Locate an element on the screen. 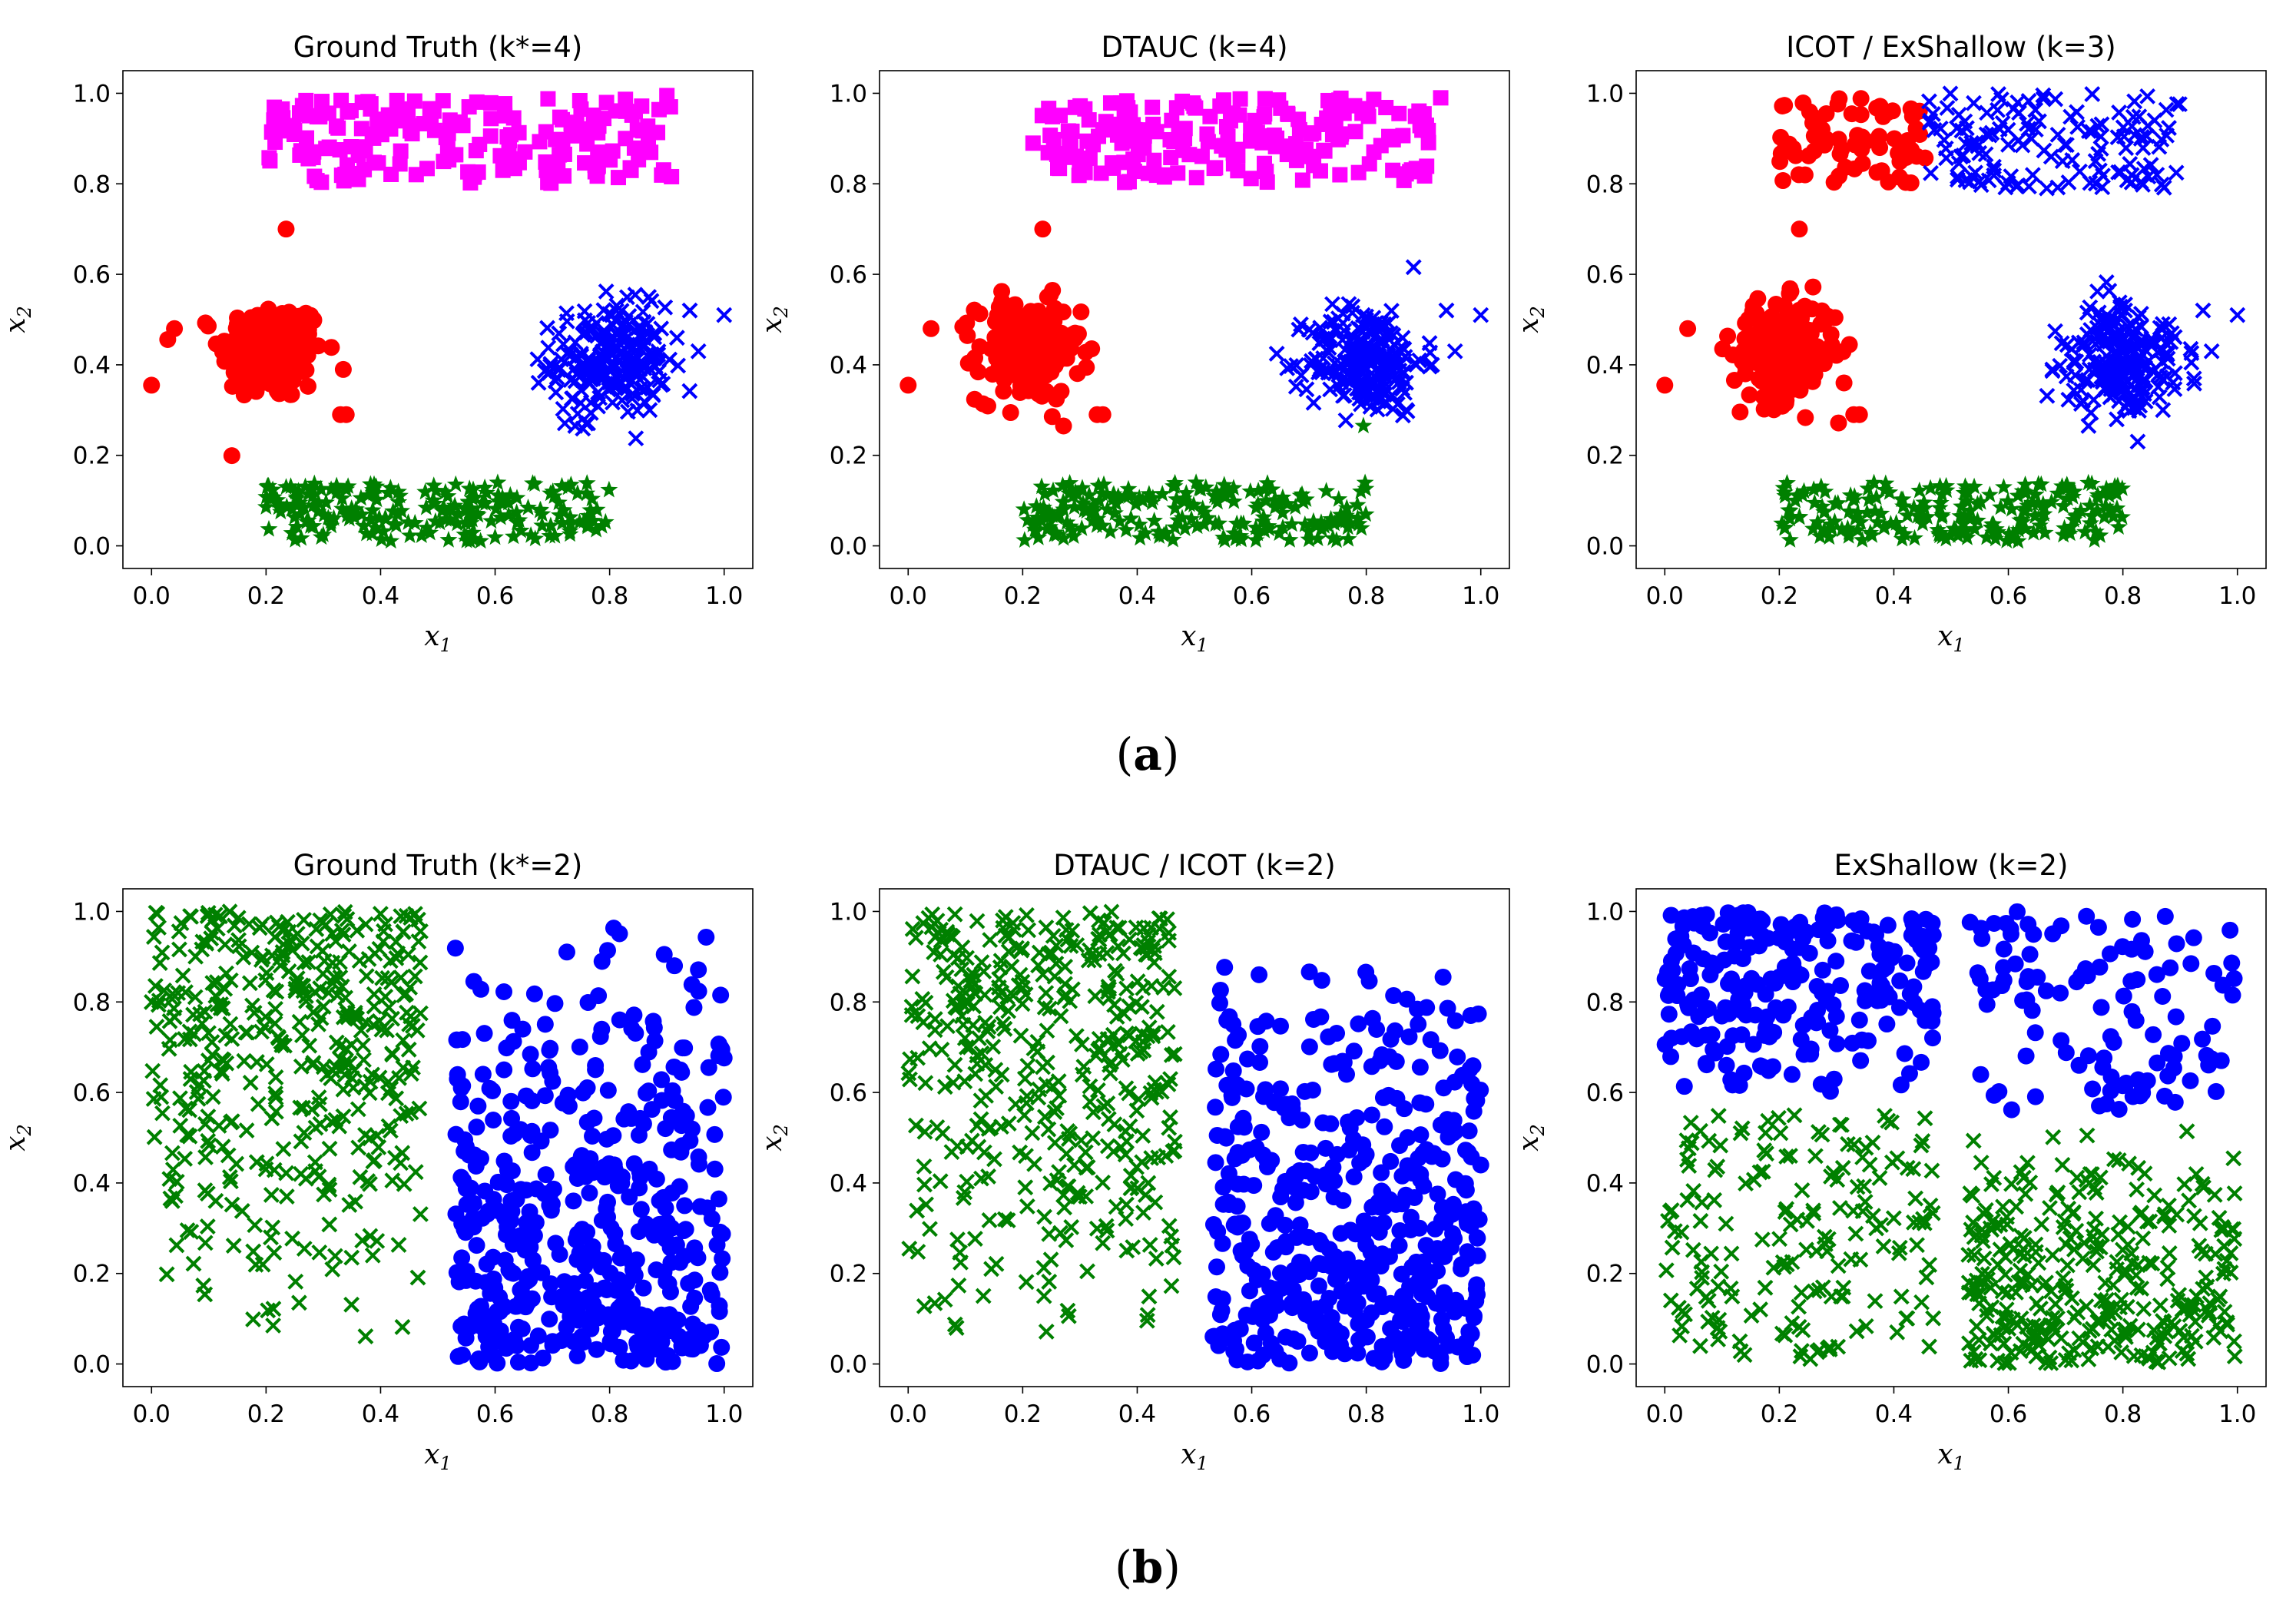 The height and width of the screenshot is (1614, 2296). panel-title: ExShallow (k=2) is located at coordinates (1951, 865).